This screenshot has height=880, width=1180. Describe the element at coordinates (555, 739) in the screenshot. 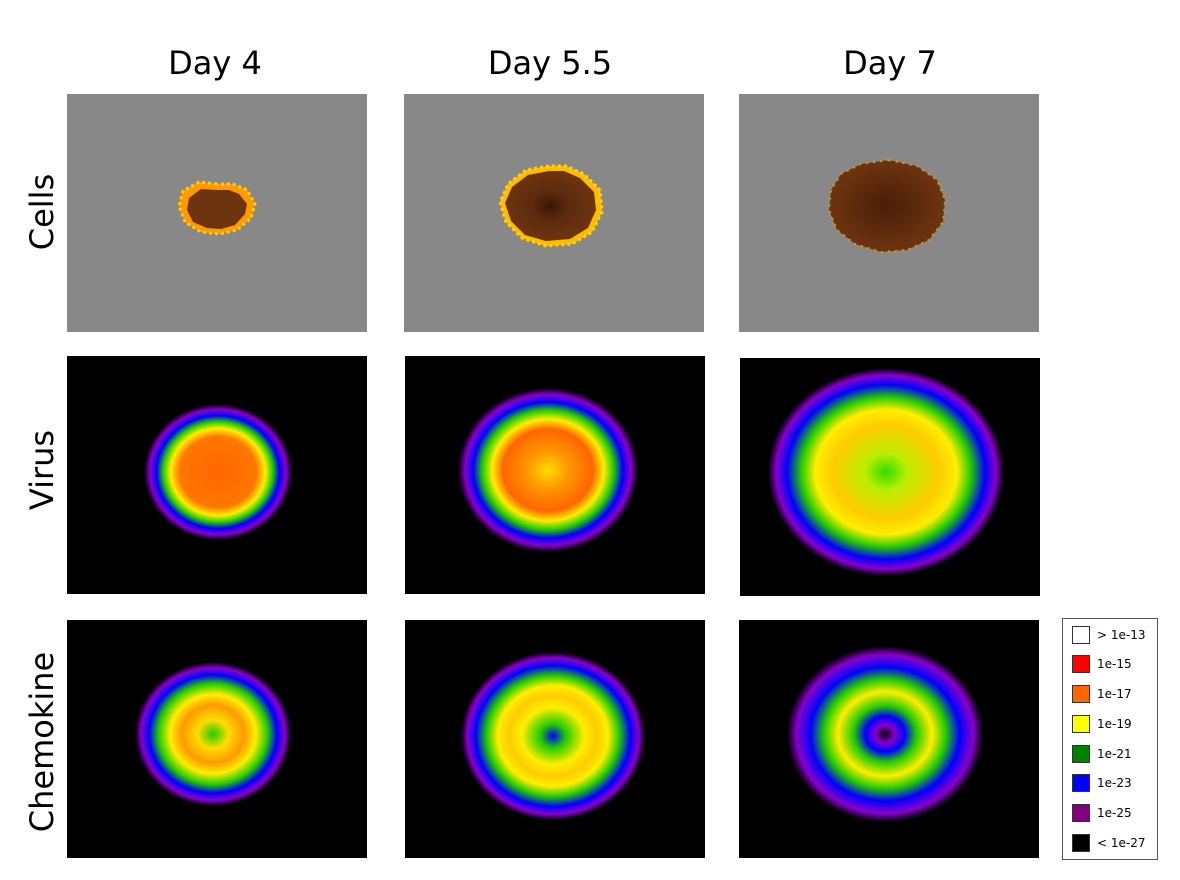

I see `chemokine-day-5-5-panel` at that location.